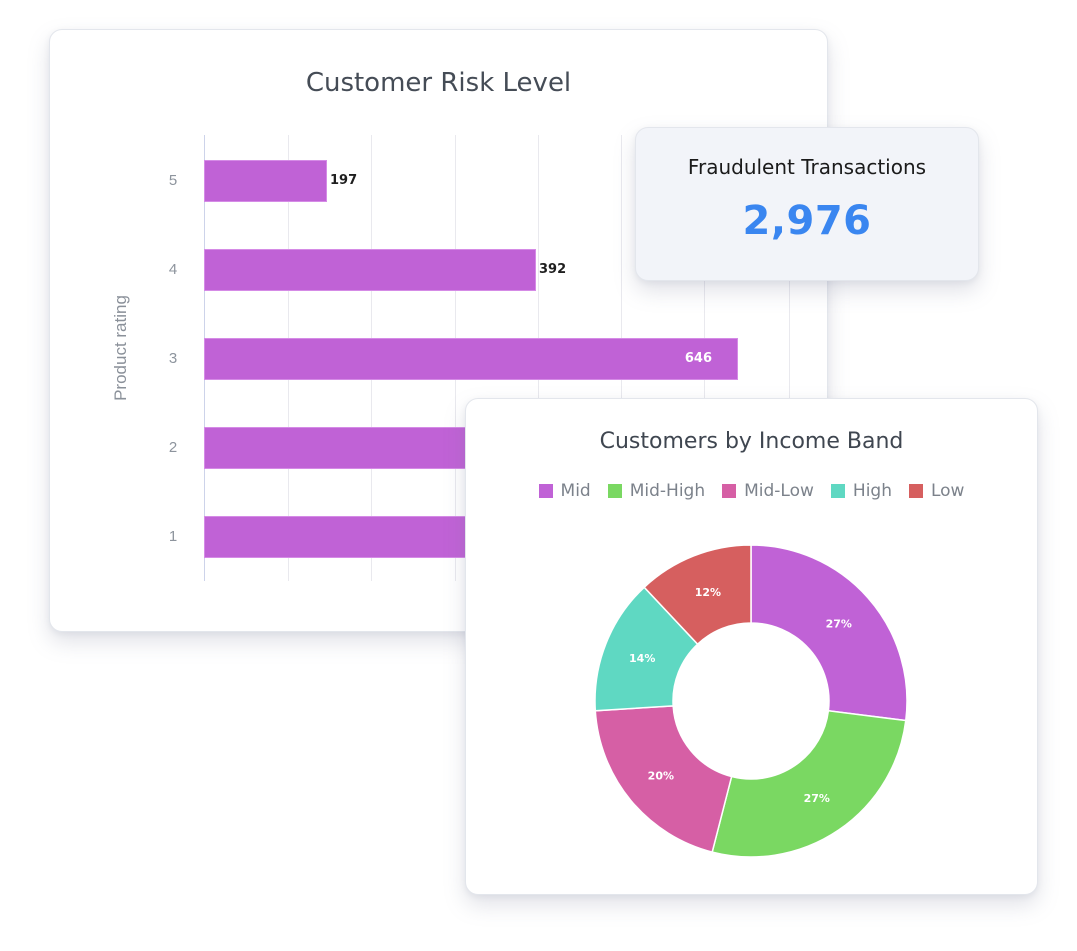 The image size is (1077, 951). Describe the element at coordinates (698, 358) in the screenshot. I see `bar-value-label: 646` at that location.